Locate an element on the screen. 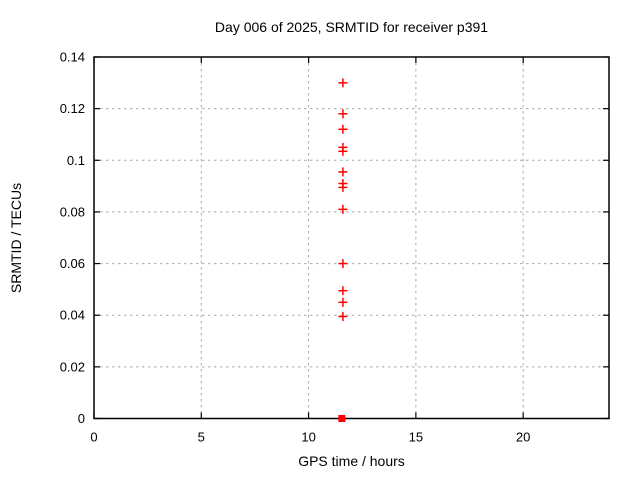 This screenshot has height=480, width=640. y-tick-label: 0.1 is located at coordinates (76, 160).